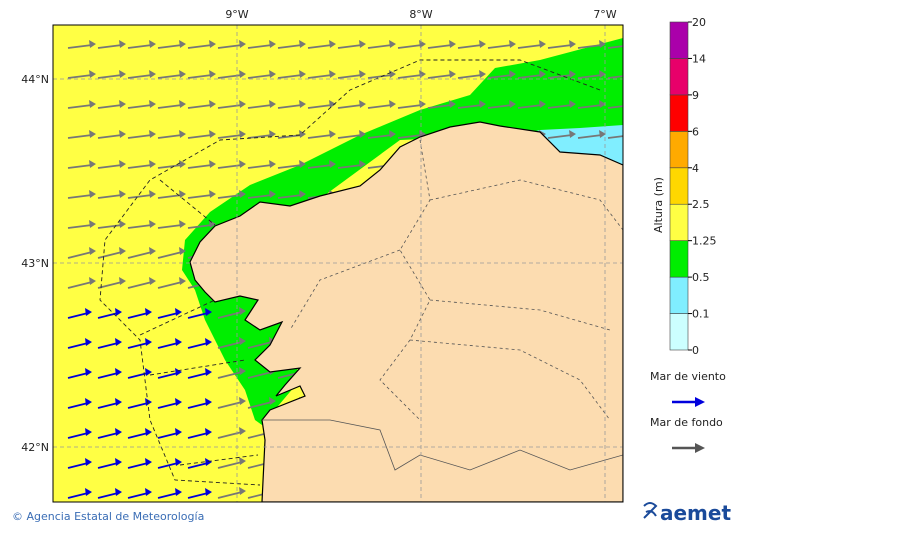 This screenshot has width=900, height=537. I want to click on legend-arrowhead, so click(700, 402).